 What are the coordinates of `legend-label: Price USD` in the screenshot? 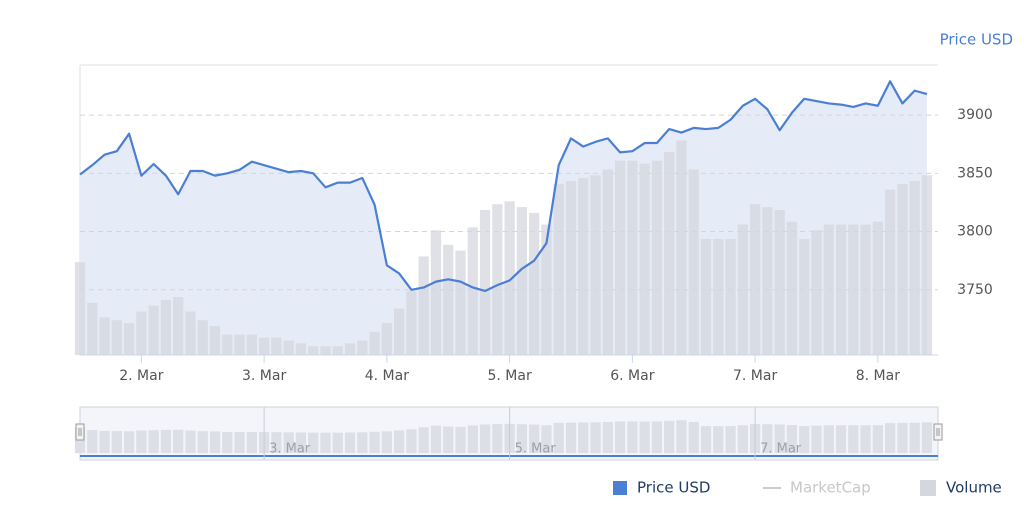 It's located at (673, 488).